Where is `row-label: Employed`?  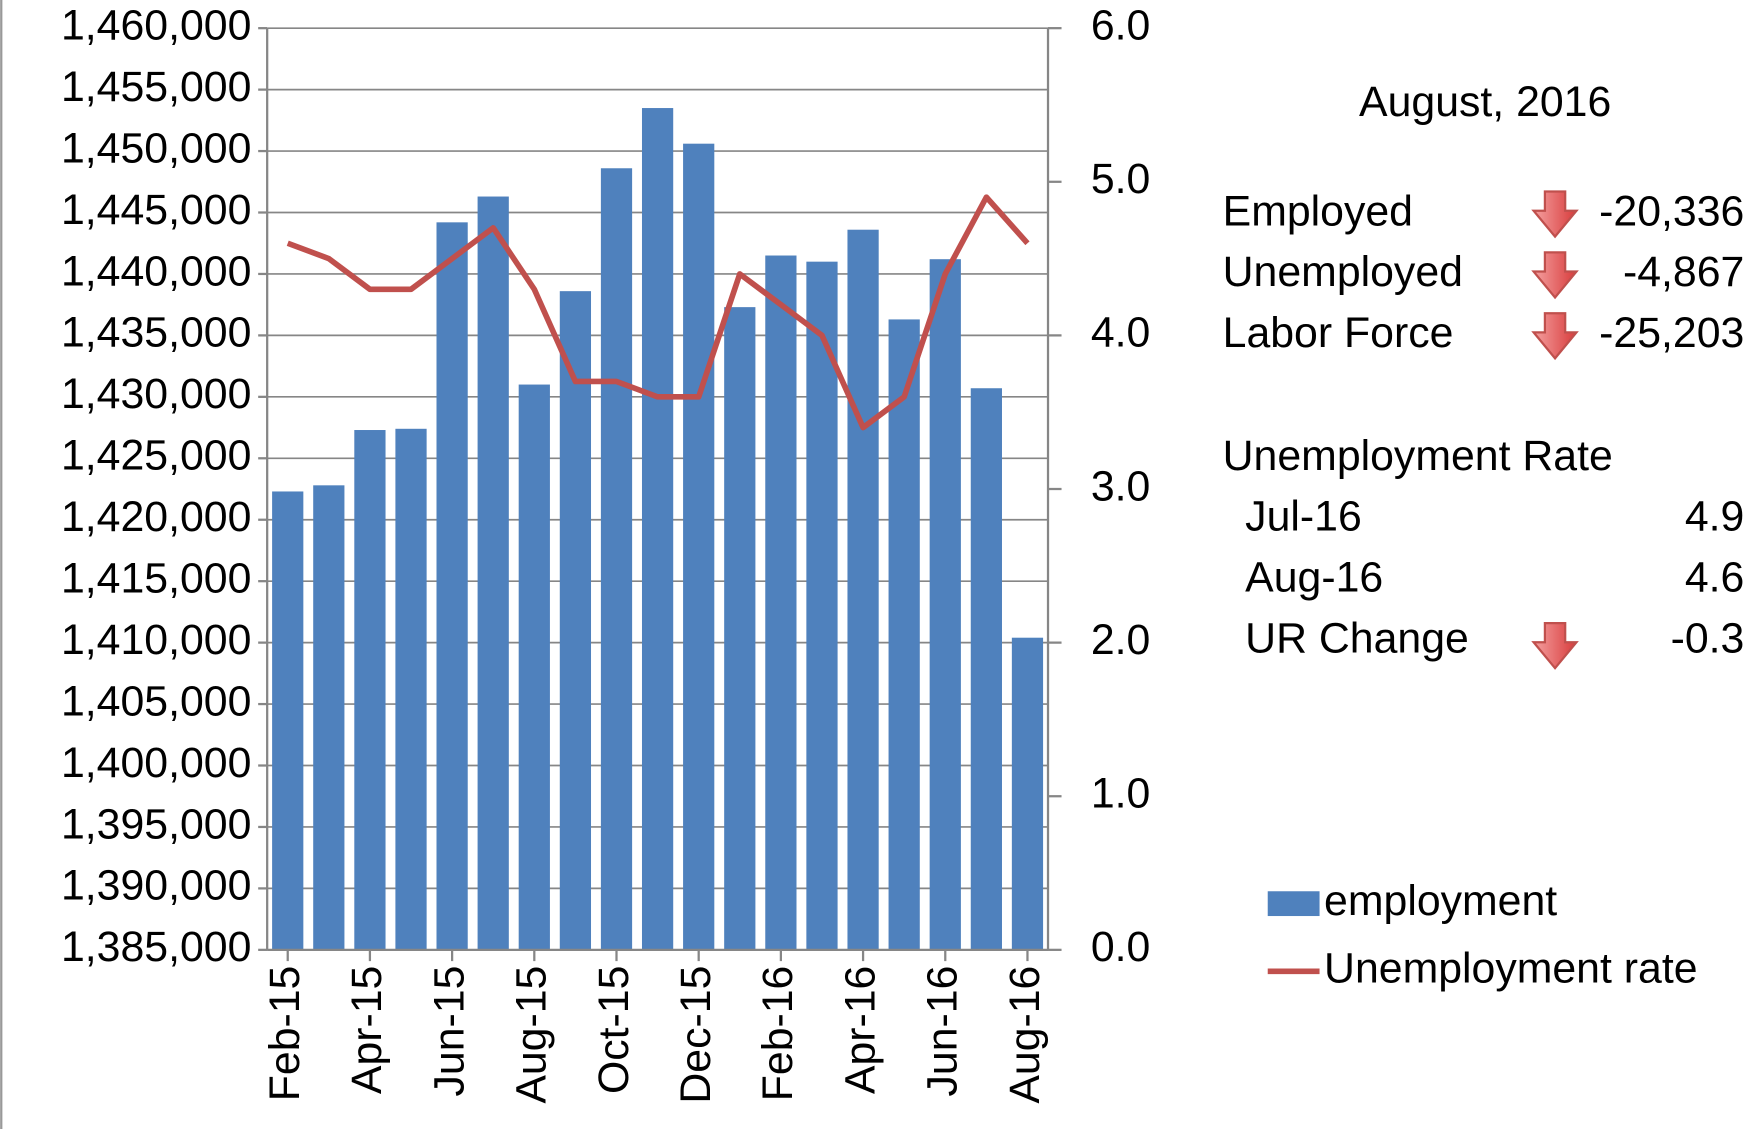
row-label: Employed is located at coordinates (1318, 211).